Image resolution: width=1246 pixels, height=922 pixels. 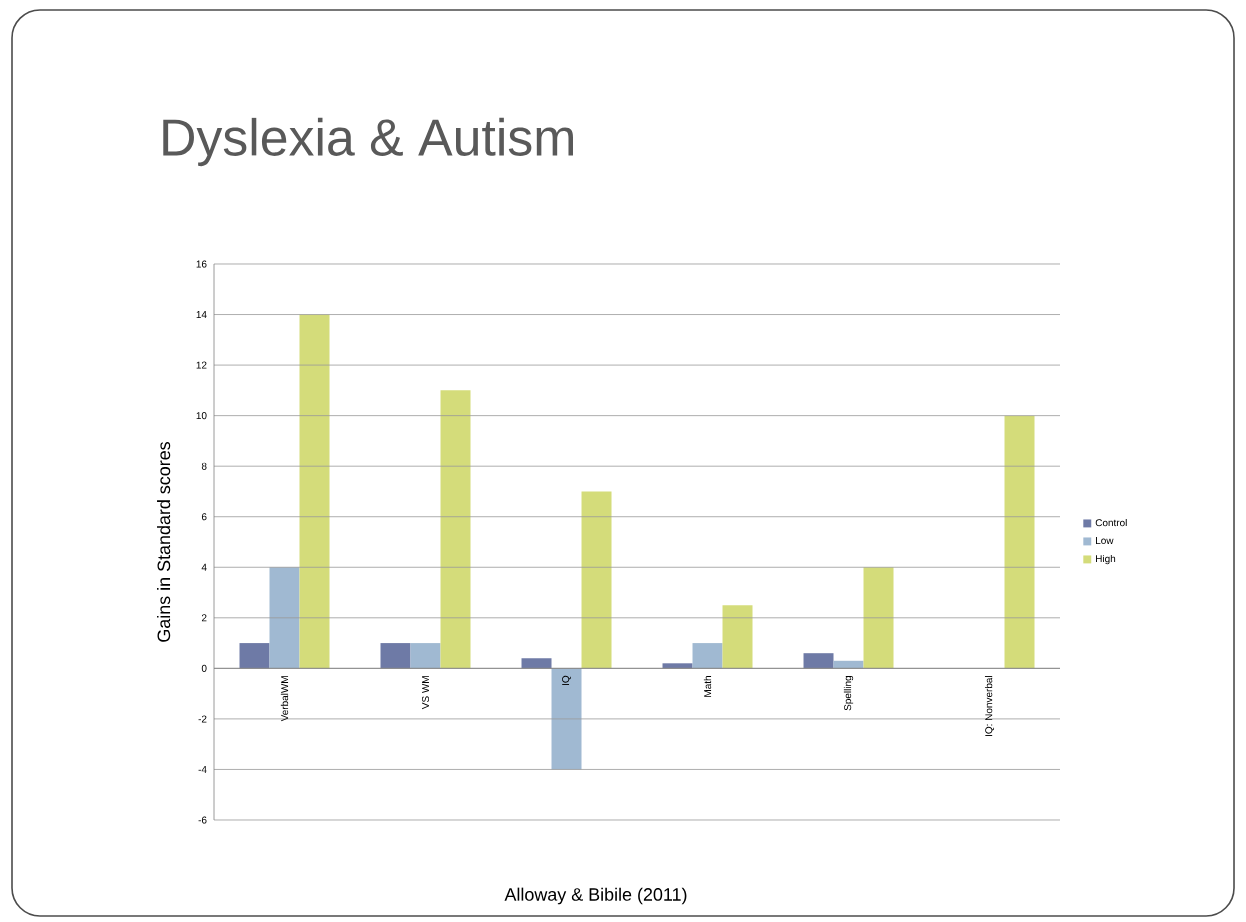 What do you see at coordinates (368, 142) in the screenshot?
I see `chart-title: Dyslexia & Autism` at bounding box center [368, 142].